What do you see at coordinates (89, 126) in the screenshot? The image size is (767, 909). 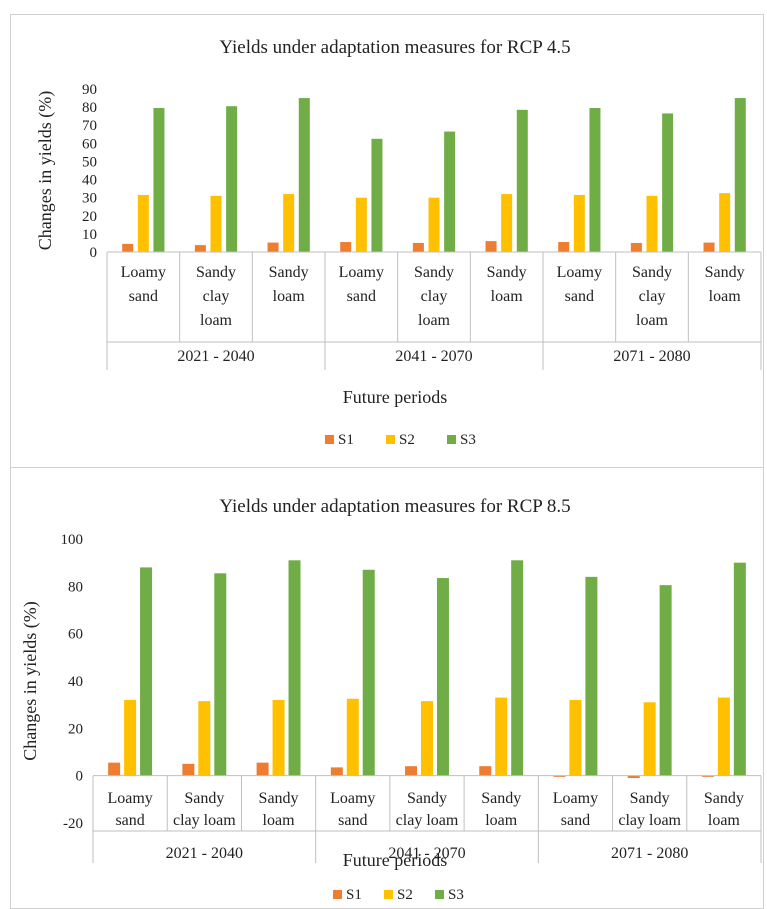 I see `y-tick-label: 70` at bounding box center [89, 126].